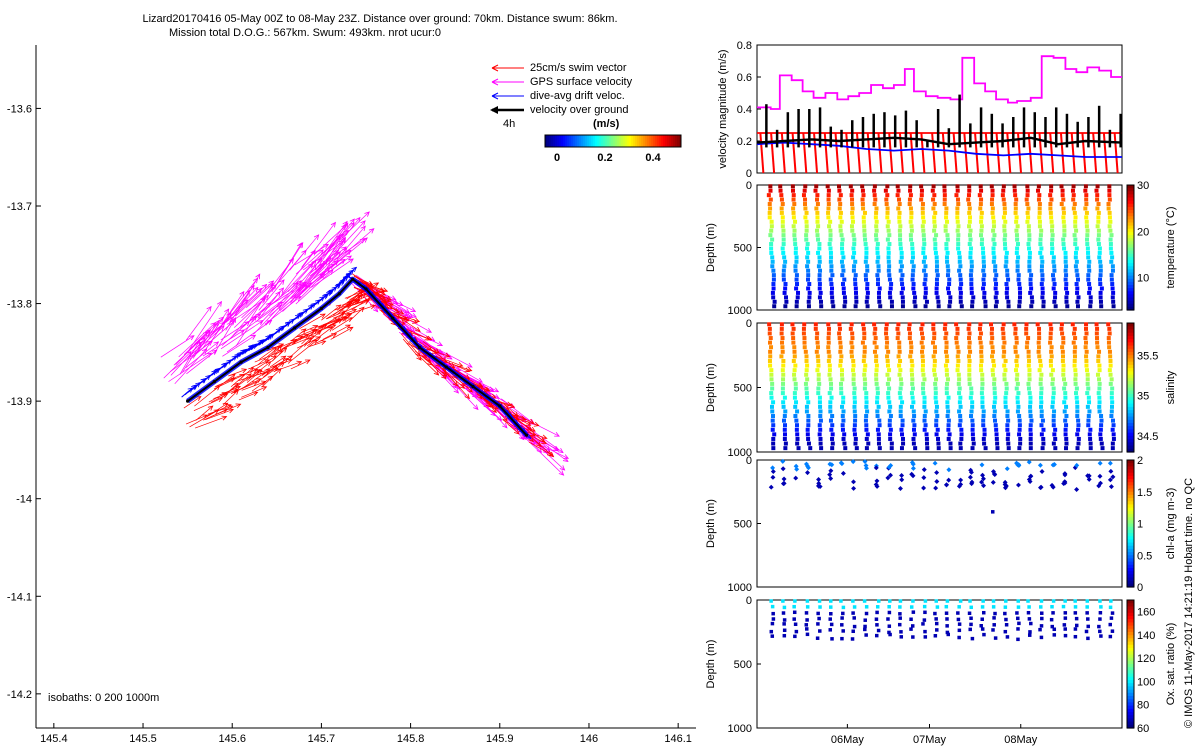  Describe the element at coordinates (1130, 666) in the screenshot. I see `oxy-colorbar-cell` at that location.